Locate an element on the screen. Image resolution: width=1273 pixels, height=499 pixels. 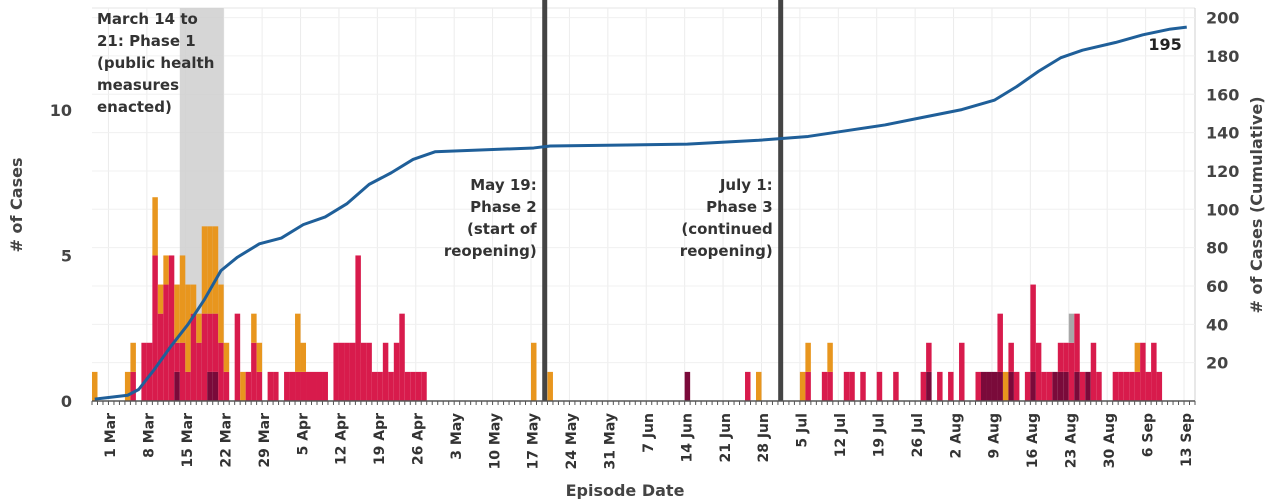
right-y-tick-label: 120 is located at coordinates (1222, 171).